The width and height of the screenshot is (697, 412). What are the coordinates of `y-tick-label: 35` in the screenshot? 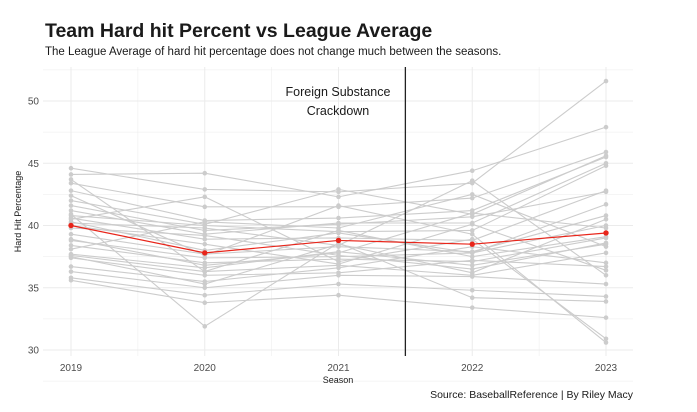 It's located at (34, 288).